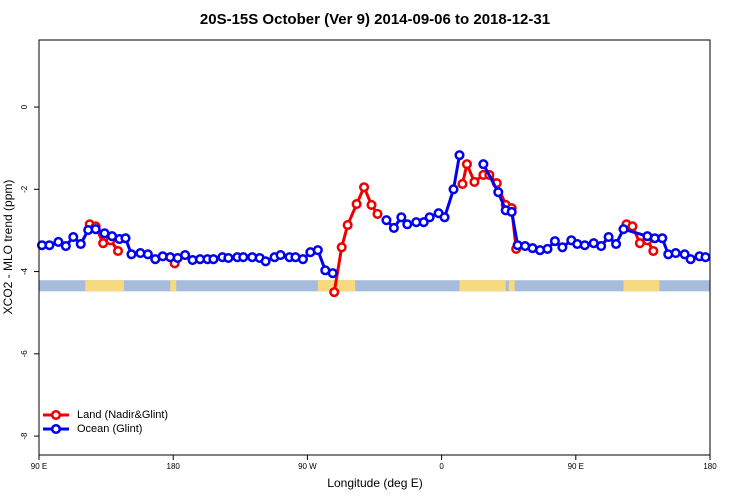 The width and height of the screenshot is (750, 500). Describe the element at coordinates (374, 286) in the screenshot. I see `ocean-strip` at that location.